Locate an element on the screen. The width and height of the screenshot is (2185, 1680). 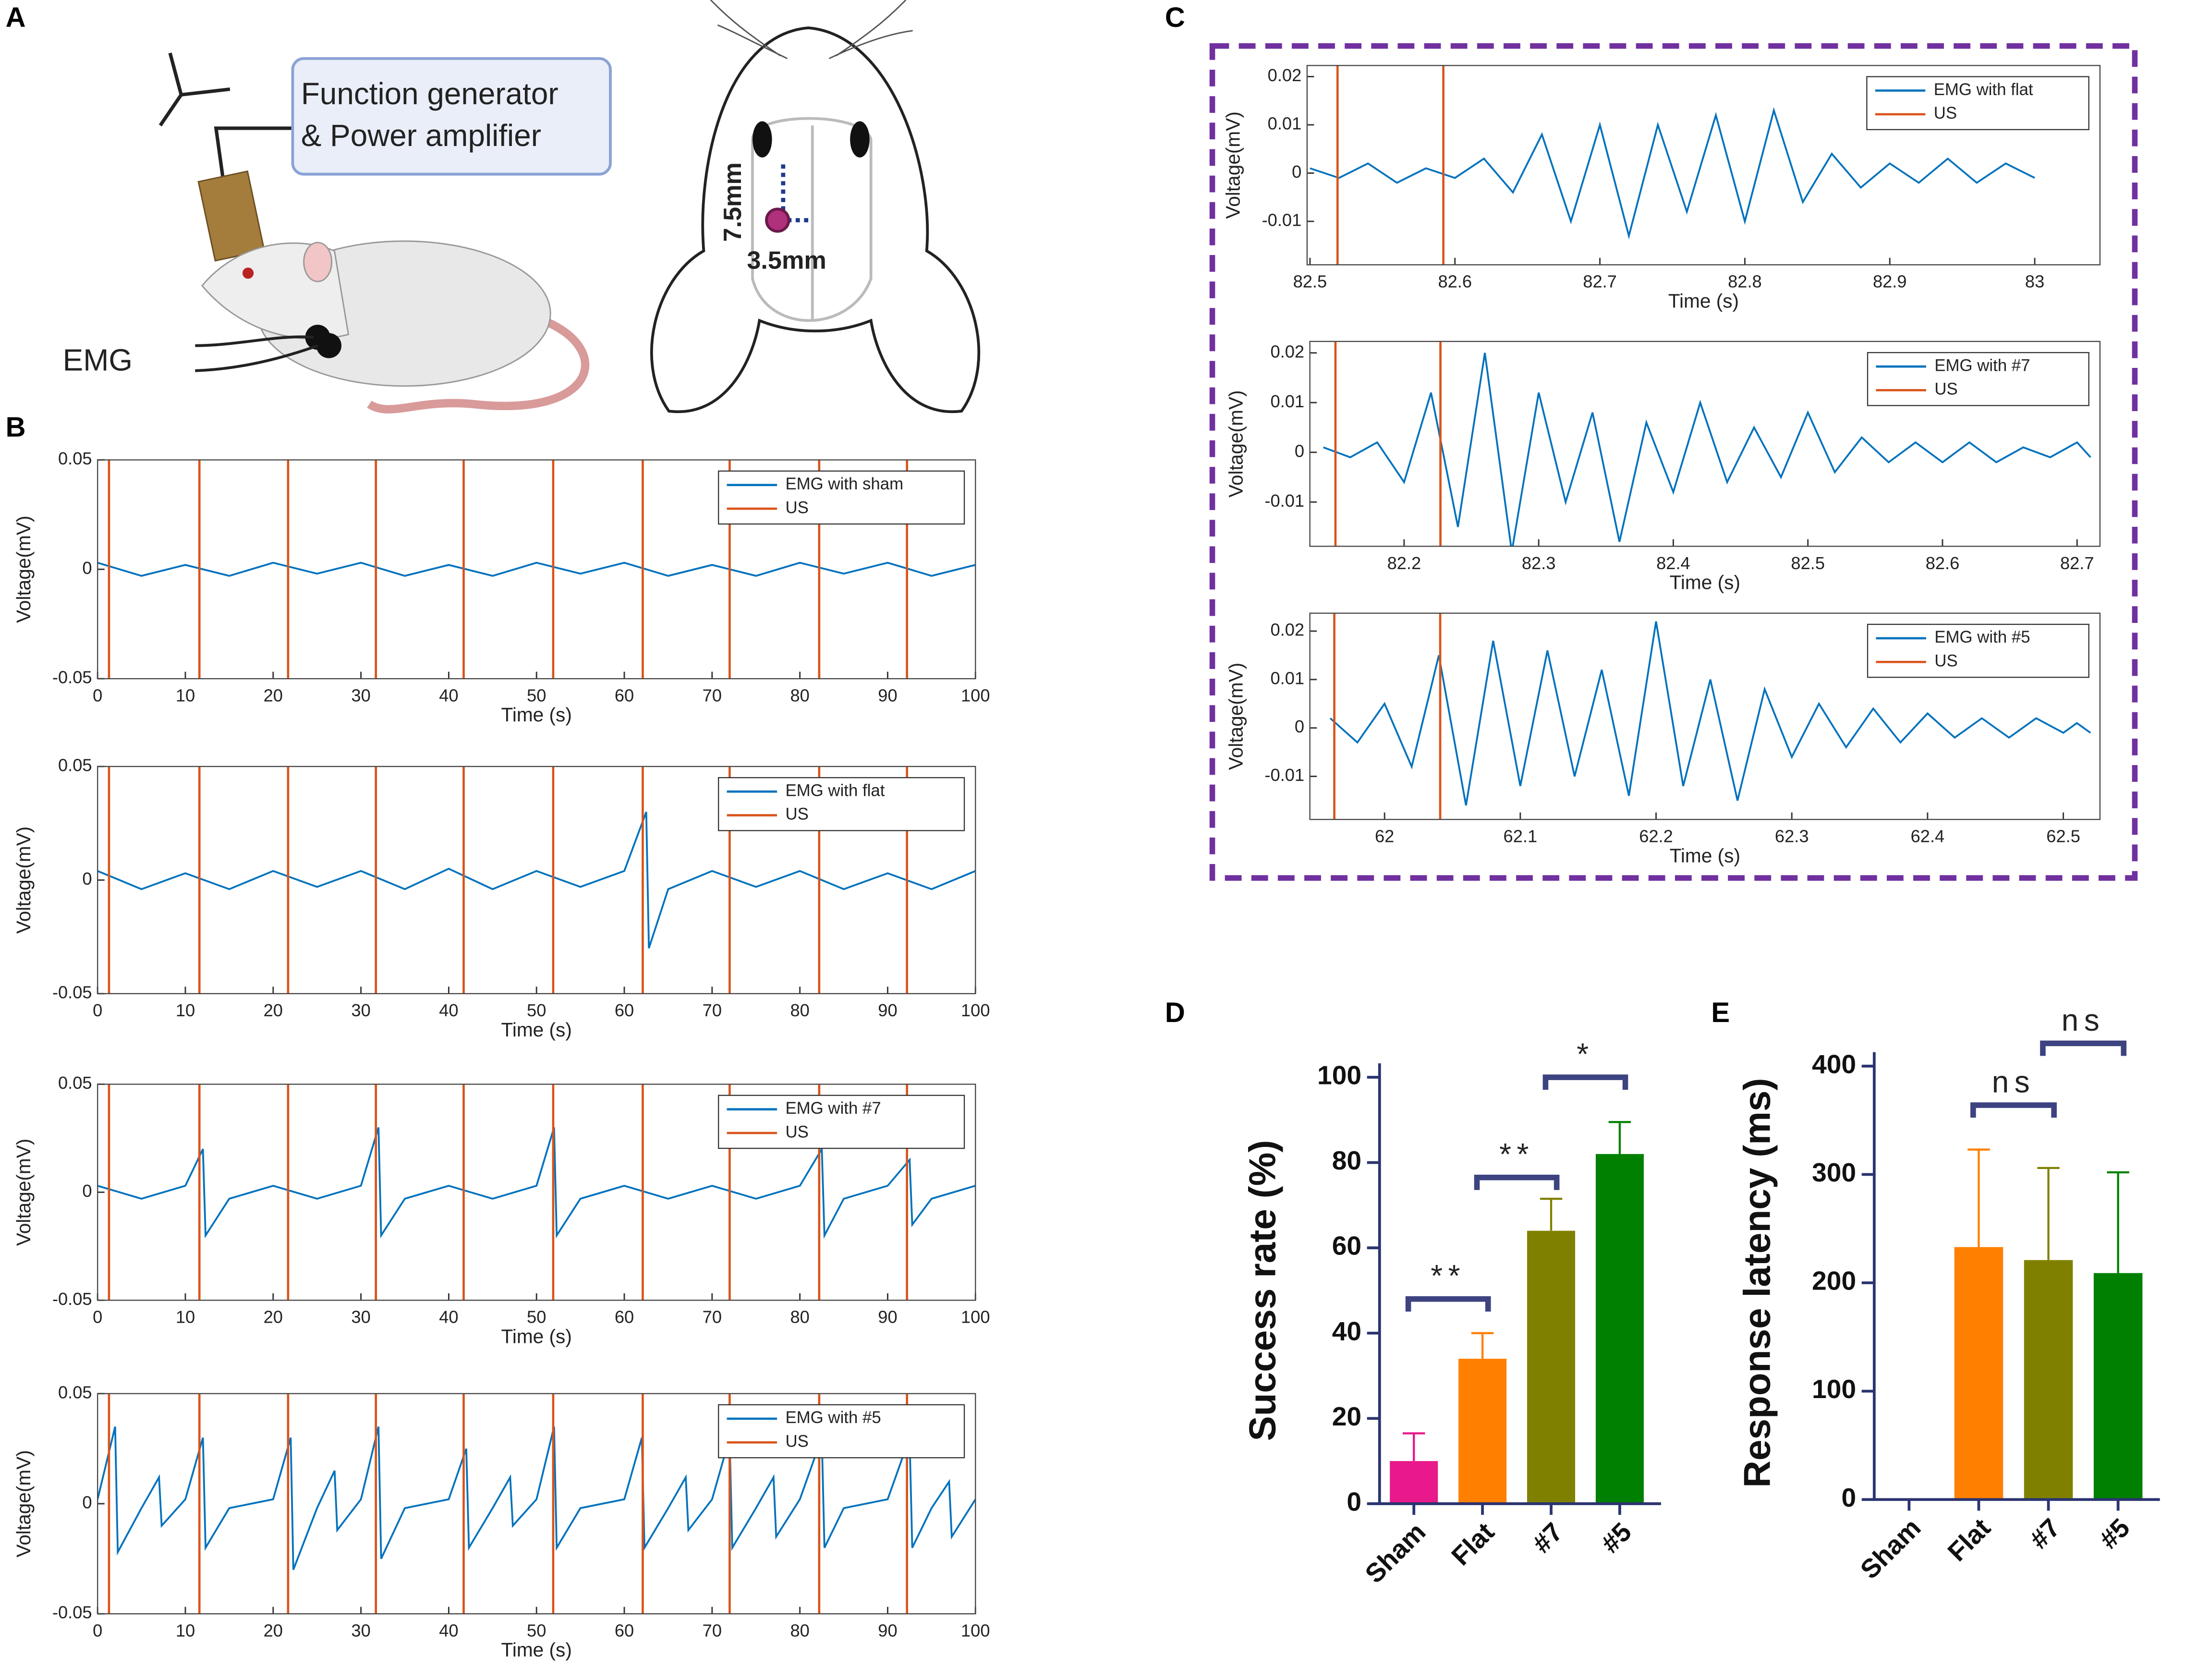
x-tick-label: 62.3 is located at coordinates (1792, 836).